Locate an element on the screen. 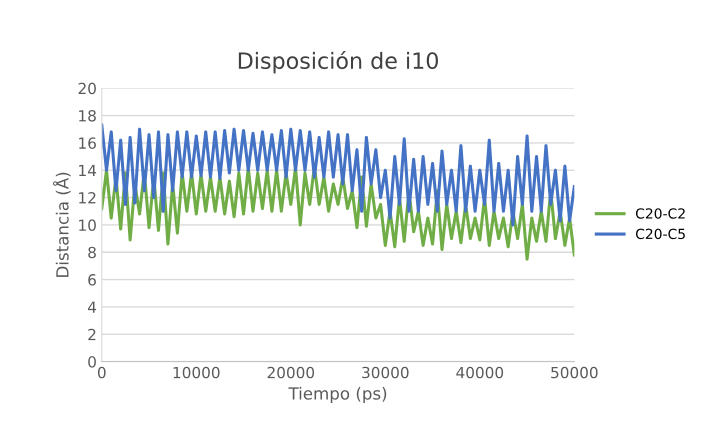  y-tick-label: 10 is located at coordinates (87, 225).